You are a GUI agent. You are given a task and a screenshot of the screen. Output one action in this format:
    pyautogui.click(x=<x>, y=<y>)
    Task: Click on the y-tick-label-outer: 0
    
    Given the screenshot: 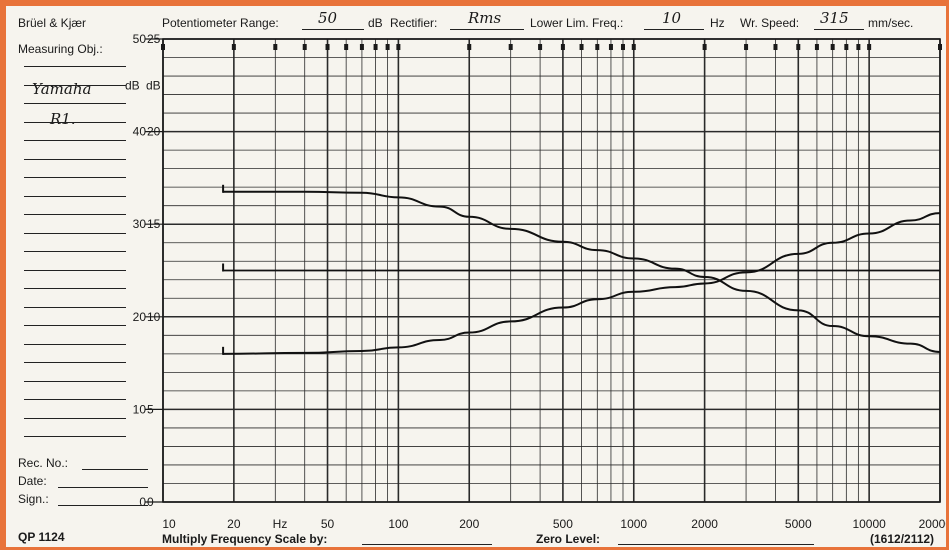 What is the action you would take?
    pyautogui.click(x=142, y=502)
    